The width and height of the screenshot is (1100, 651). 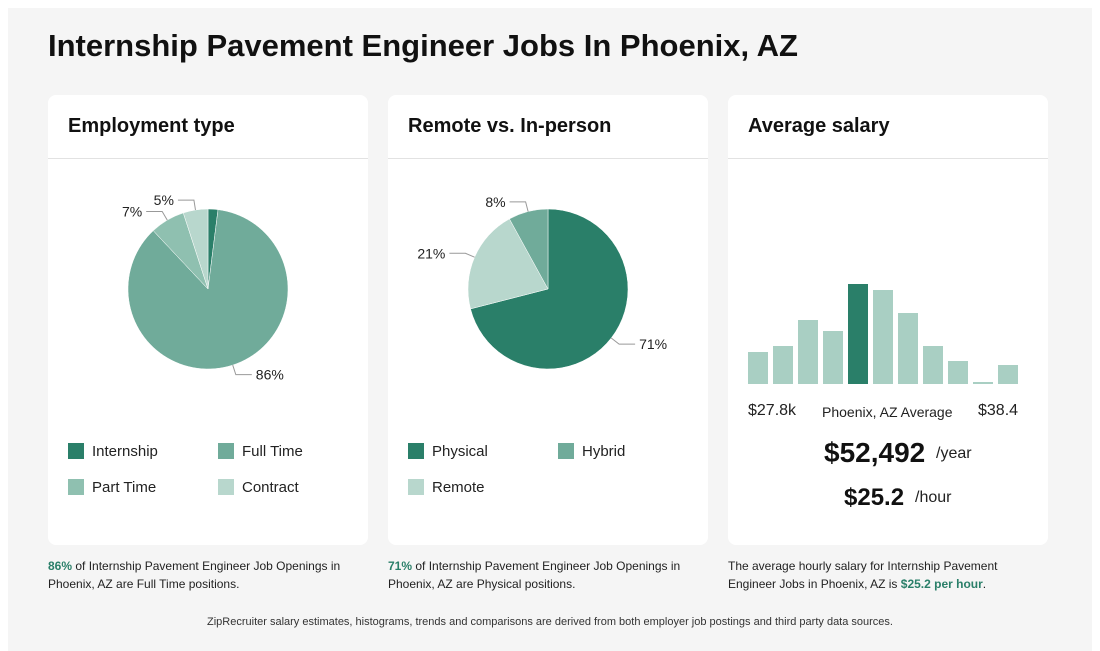 I want to click on legend-physical: Physical, so click(x=448, y=451).